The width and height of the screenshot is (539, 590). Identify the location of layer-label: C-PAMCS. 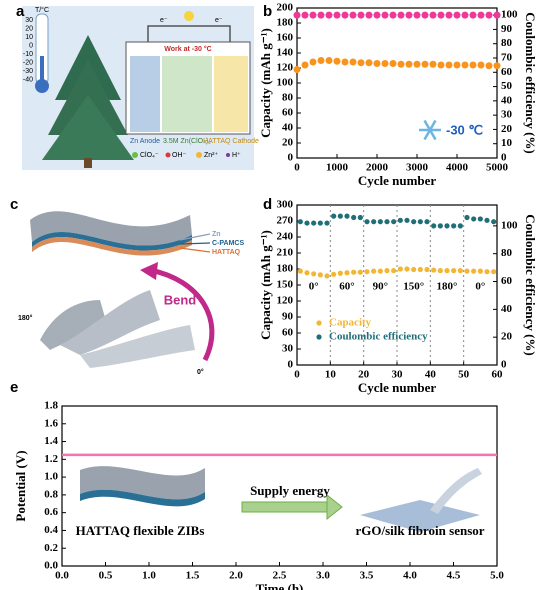
(228, 243).